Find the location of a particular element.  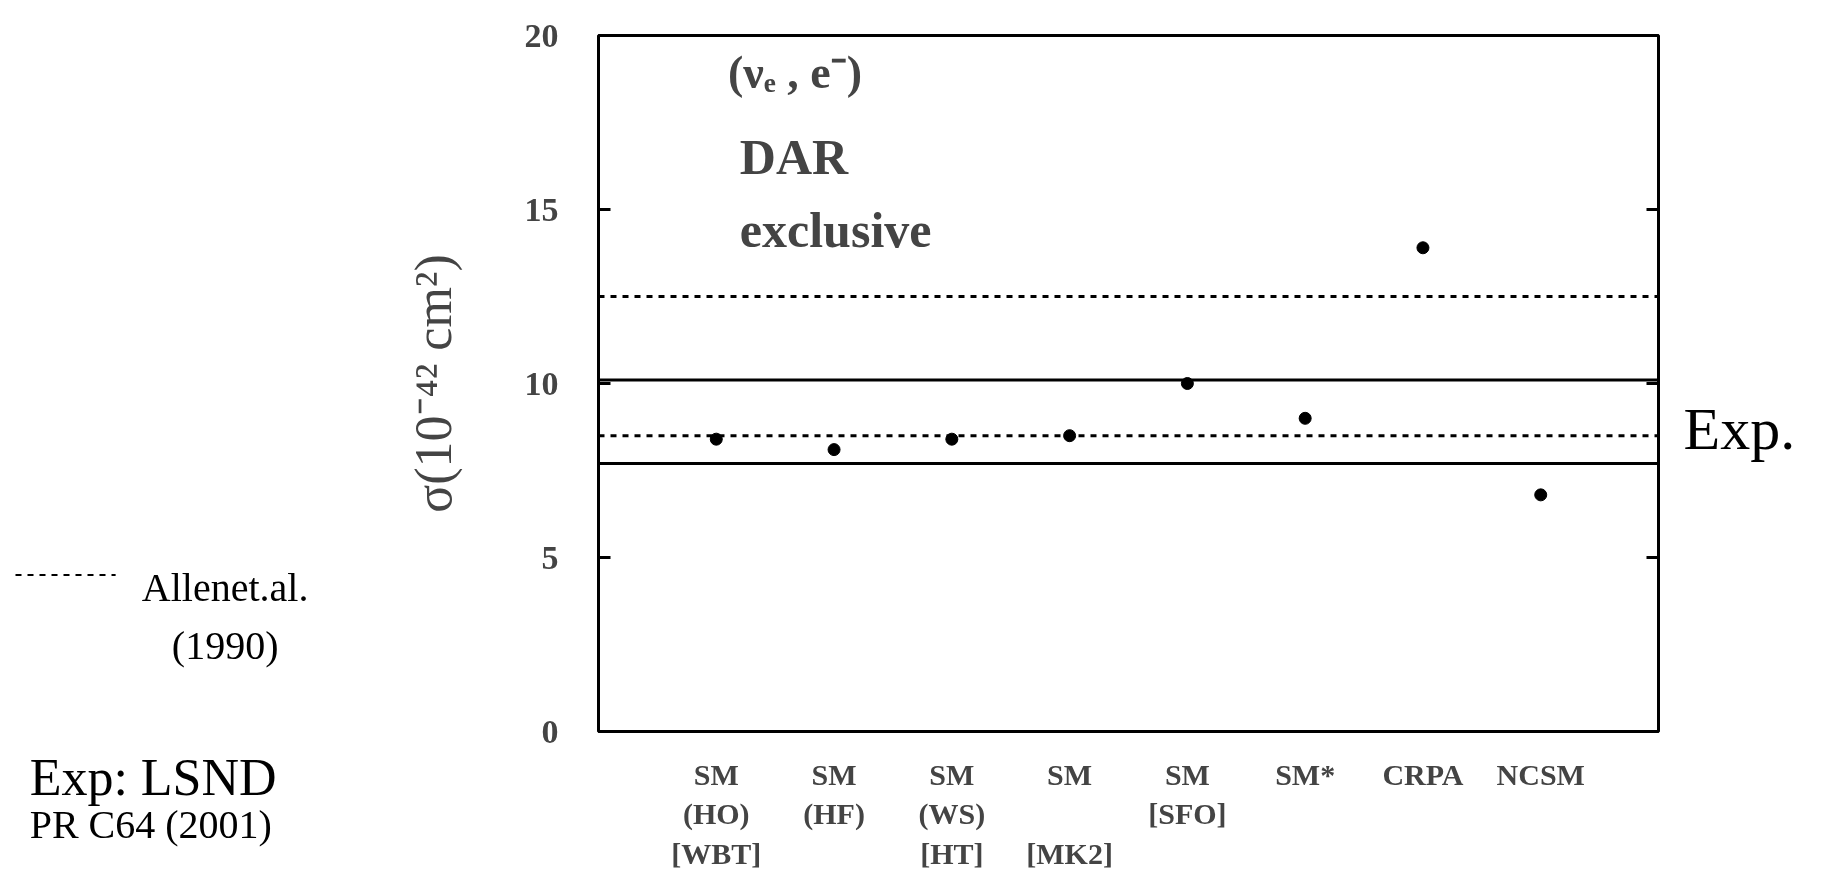

x-tick-label: NCSM is located at coordinates (1540, 774).